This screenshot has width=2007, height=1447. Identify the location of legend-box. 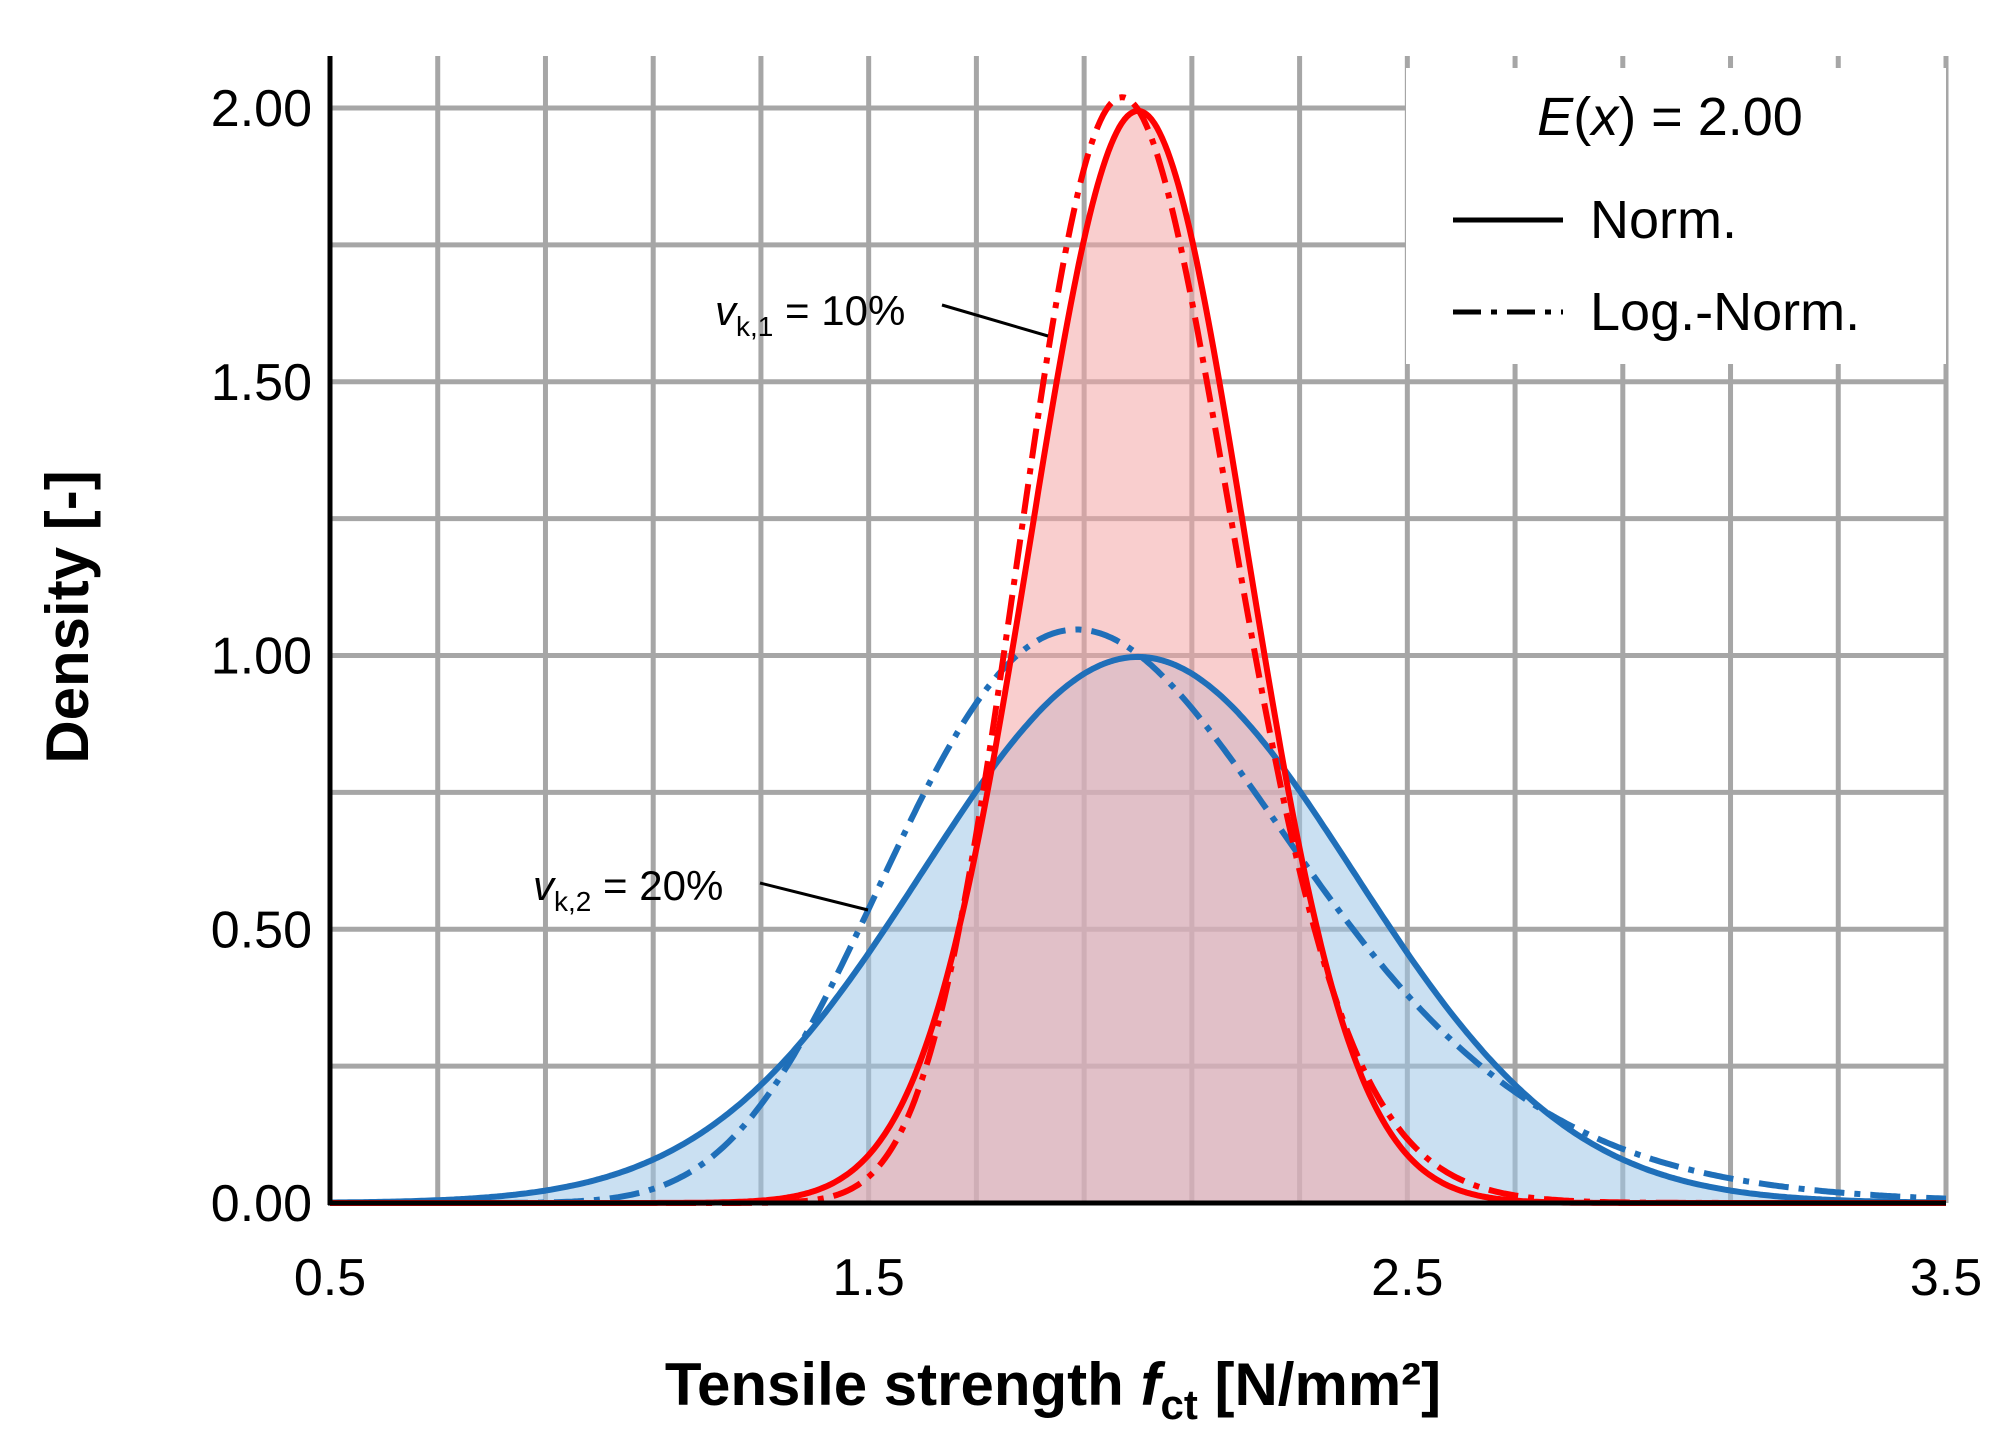
(1676, 216).